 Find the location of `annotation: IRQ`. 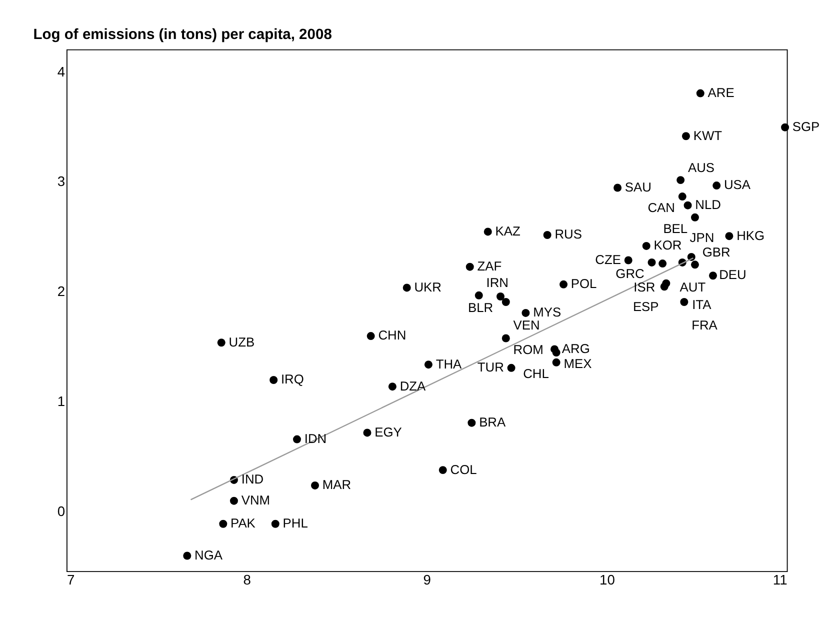

annotation: IRQ is located at coordinates (292, 379).